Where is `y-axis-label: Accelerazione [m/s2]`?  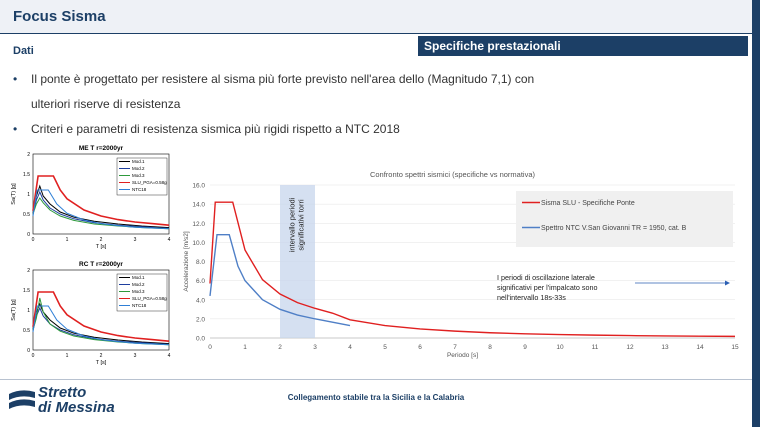
y-axis-label: Accelerazione [m/s2] is located at coordinates (186, 261).